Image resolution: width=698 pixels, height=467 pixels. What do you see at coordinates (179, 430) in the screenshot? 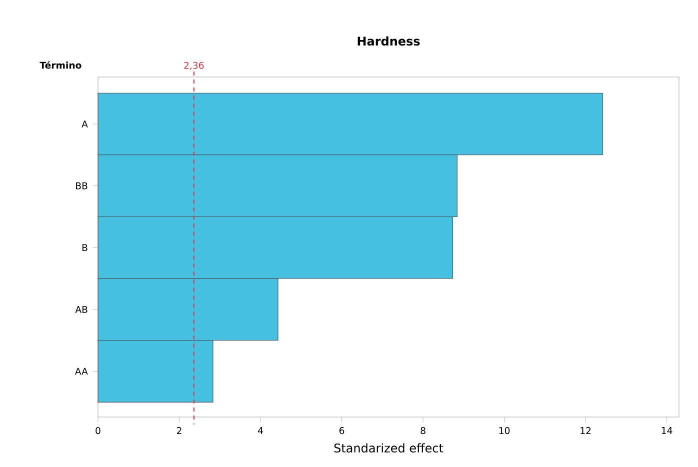
I see `x-tick-label: 2` at bounding box center [179, 430].